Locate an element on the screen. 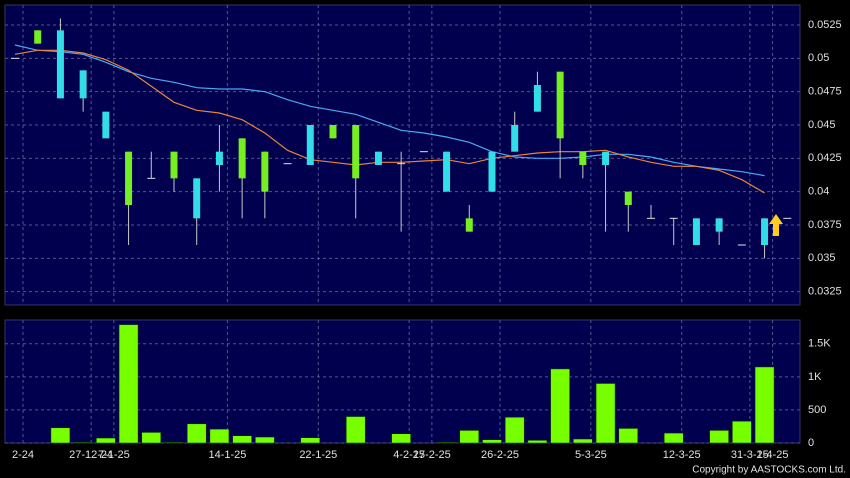  y-tick-label: 0.0325 is located at coordinates (825, 292).